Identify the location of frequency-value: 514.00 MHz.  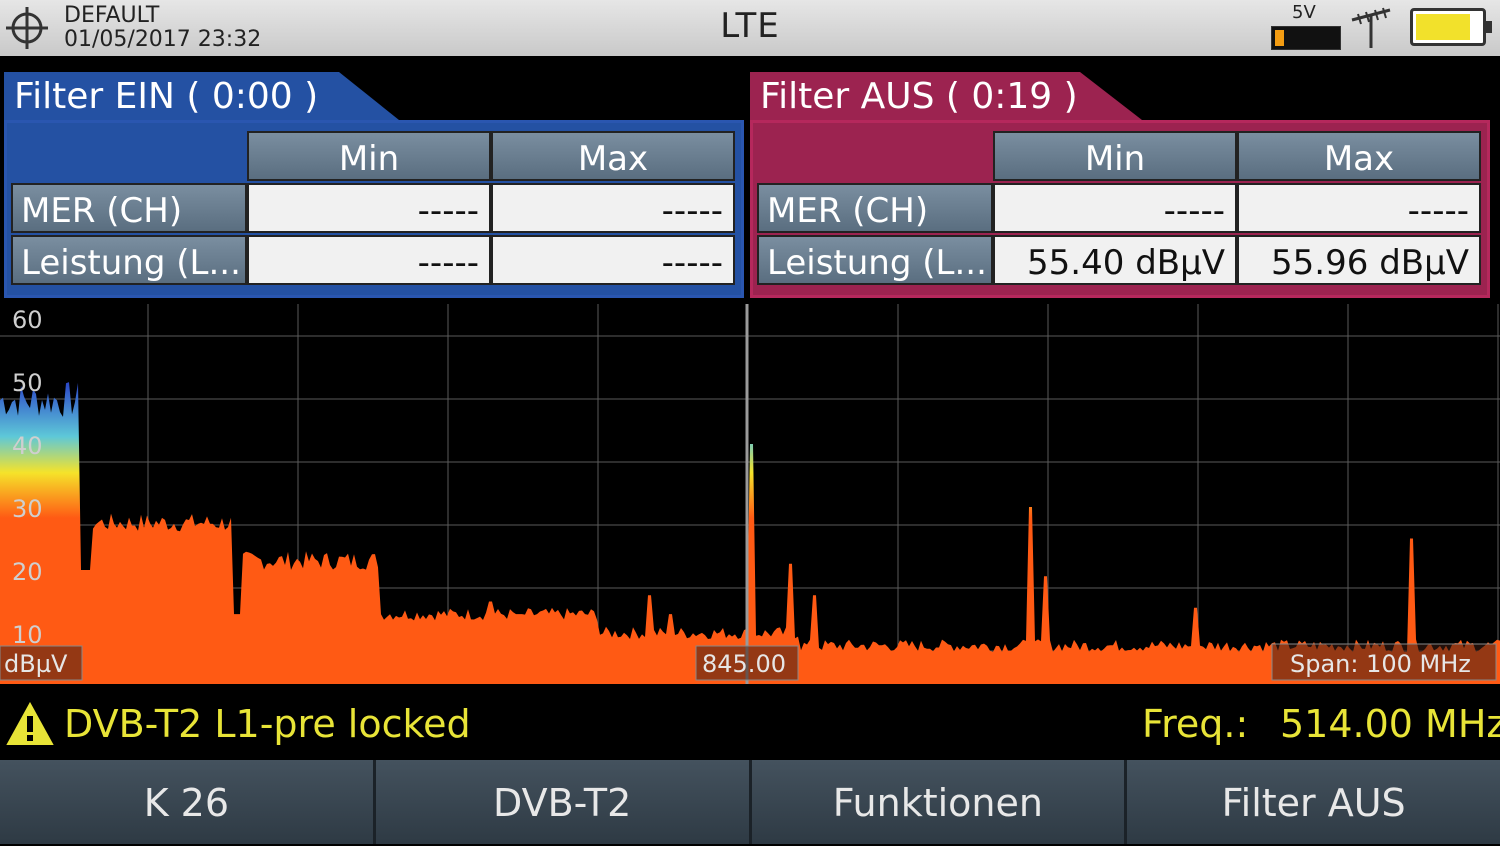
(1390, 724).